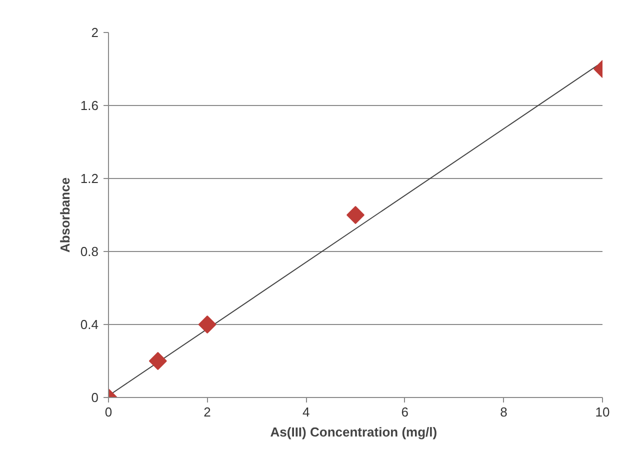  What do you see at coordinates (306, 412) in the screenshot?
I see `x-tick-label: 4` at bounding box center [306, 412].